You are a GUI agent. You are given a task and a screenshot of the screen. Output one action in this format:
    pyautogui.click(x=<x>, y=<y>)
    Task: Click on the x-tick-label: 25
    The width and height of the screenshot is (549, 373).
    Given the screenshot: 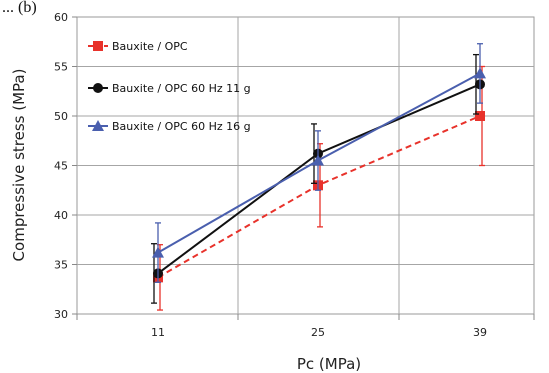 What is the action you would take?
    pyautogui.click(x=318, y=332)
    